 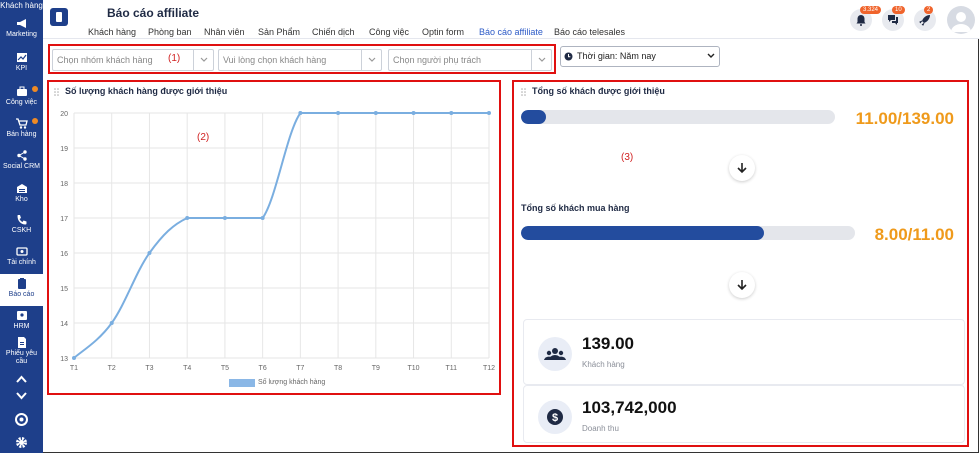 What do you see at coordinates (533, 117) in the screenshot?
I see `referred-progress-fill` at bounding box center [533, 117].